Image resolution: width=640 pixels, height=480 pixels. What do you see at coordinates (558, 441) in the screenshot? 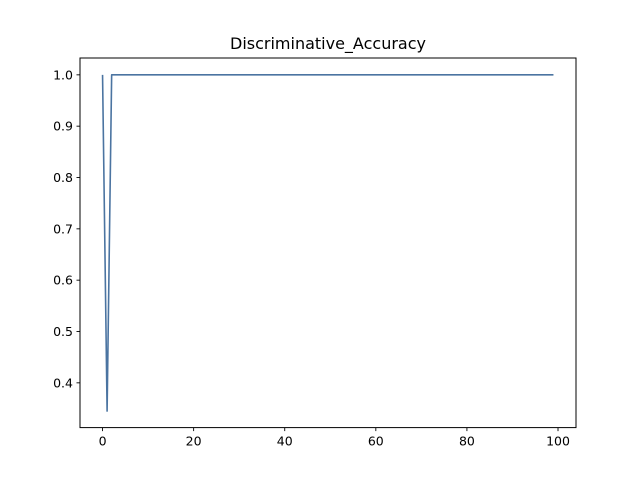
I see `x-tick-label: 100` at bounding box center [558, 441].